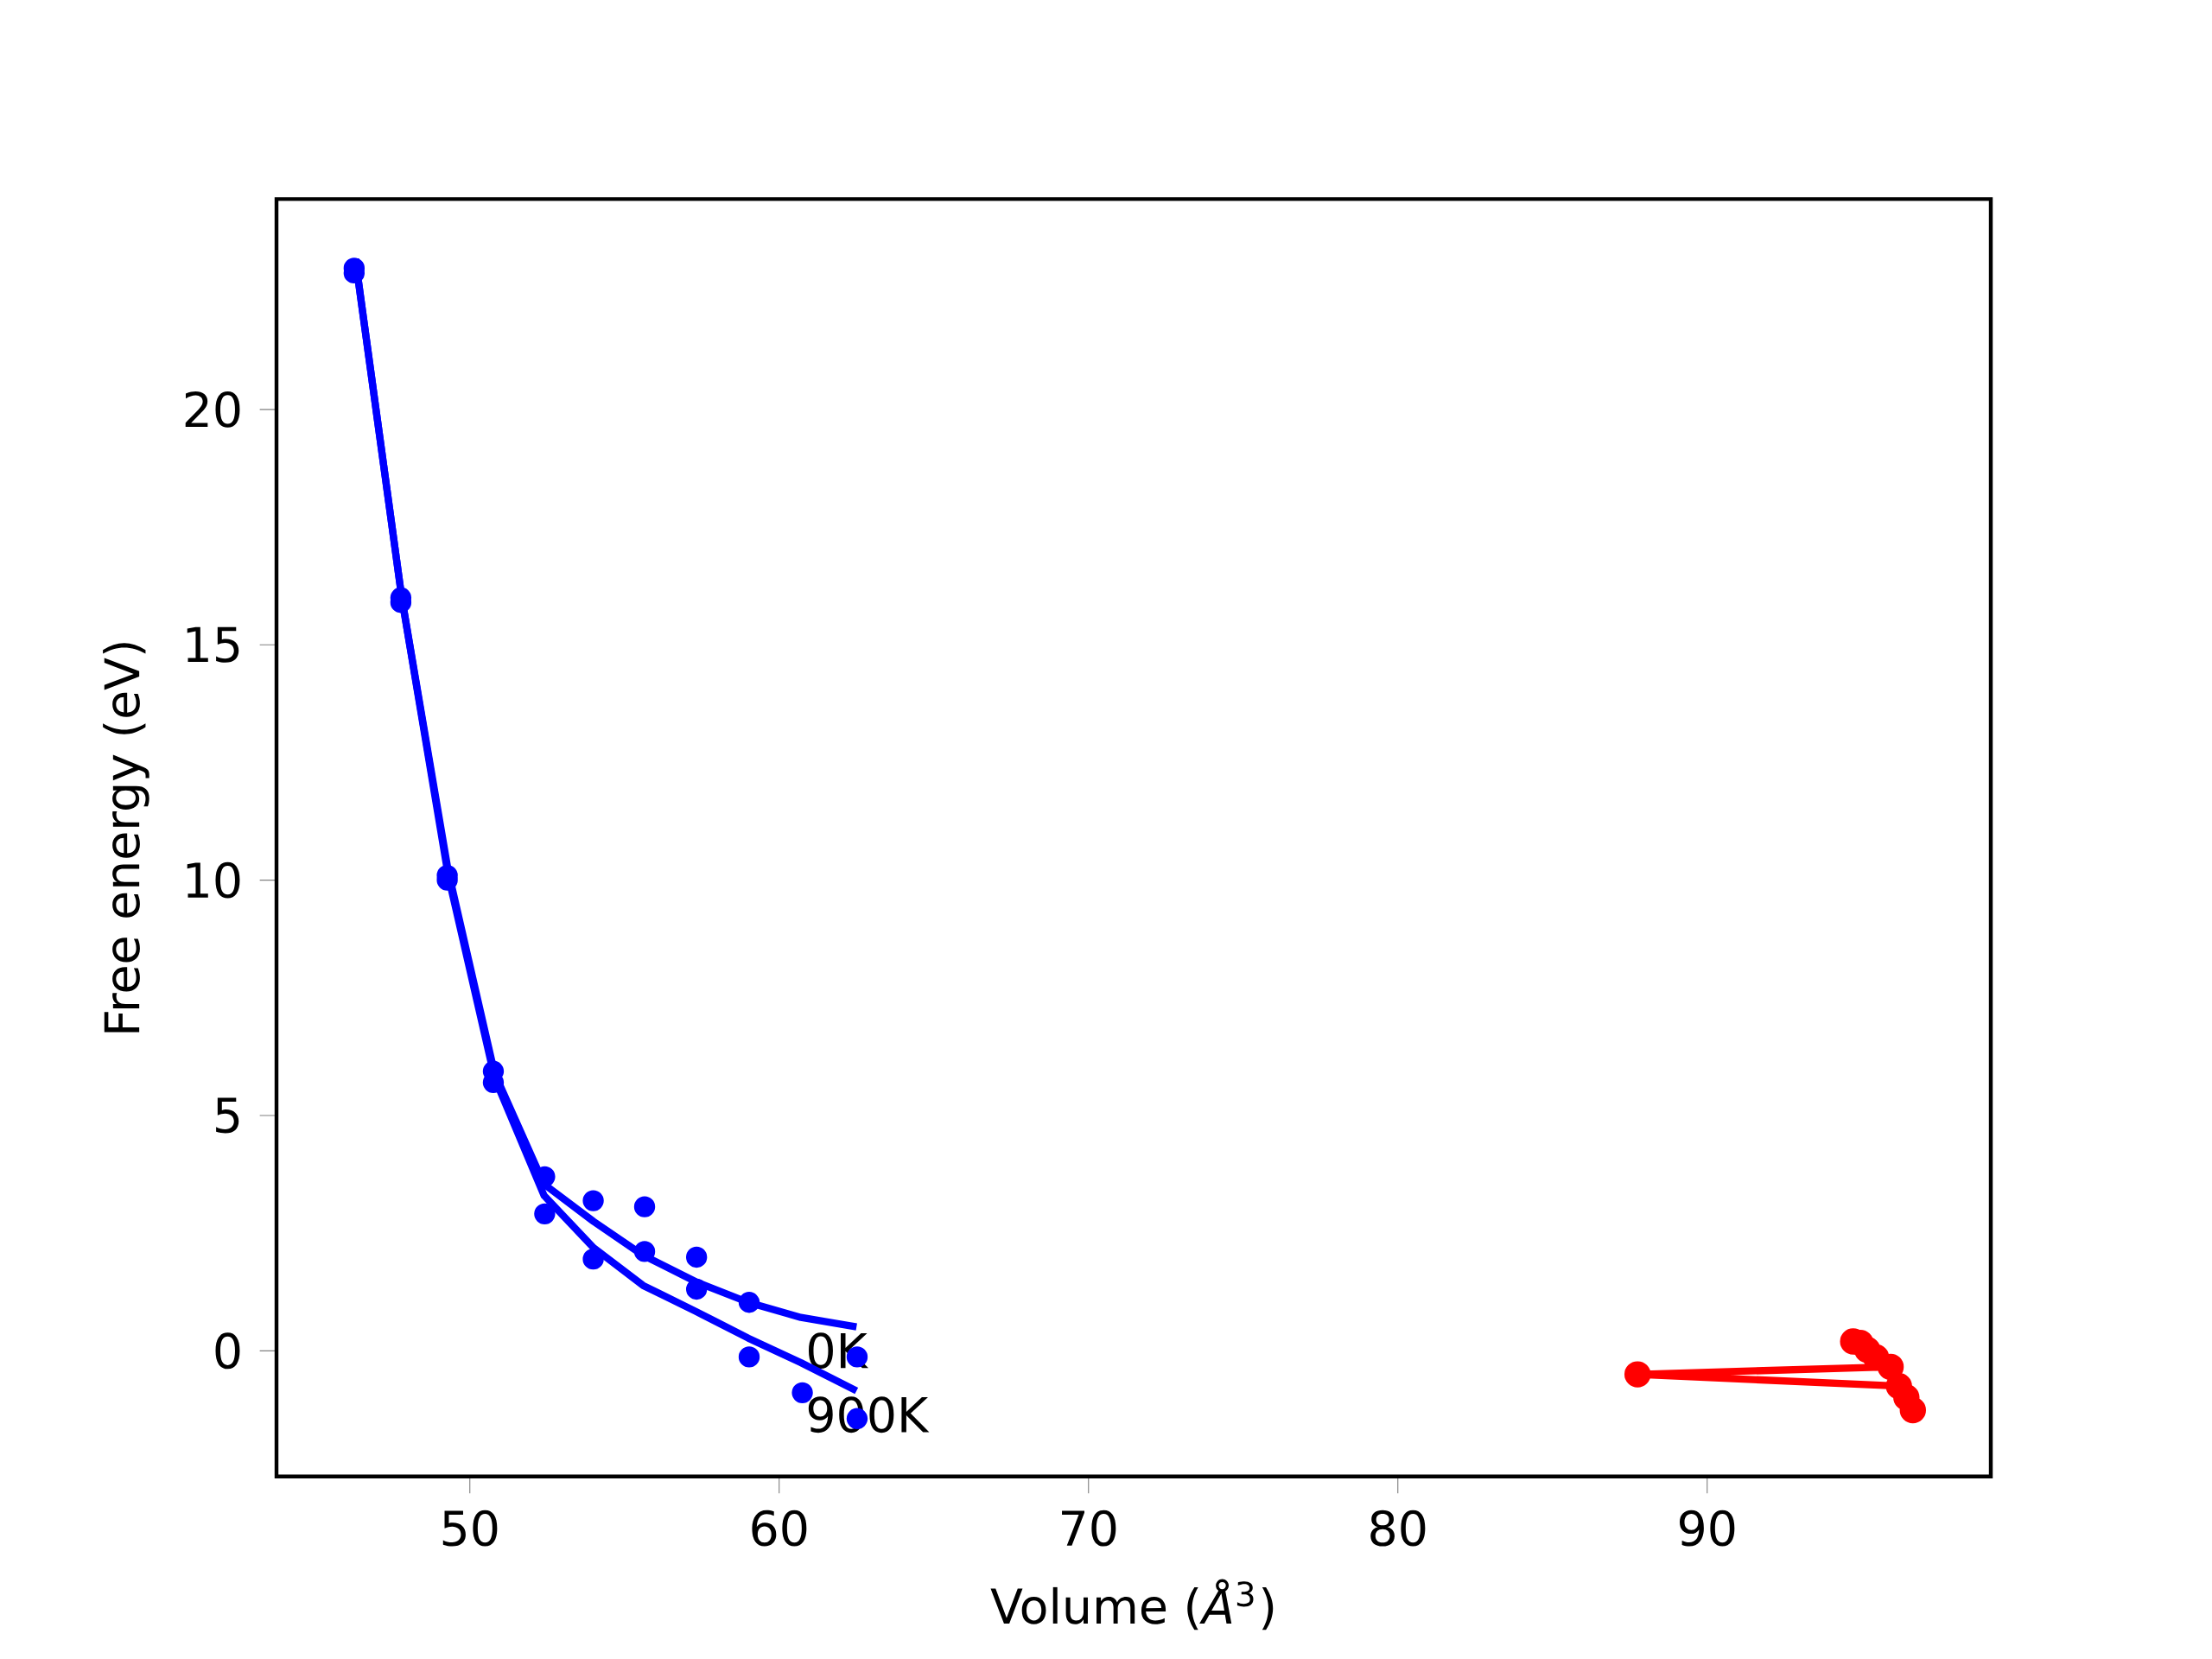  I want to click on y-tick-label: 20, so click(212, 409).